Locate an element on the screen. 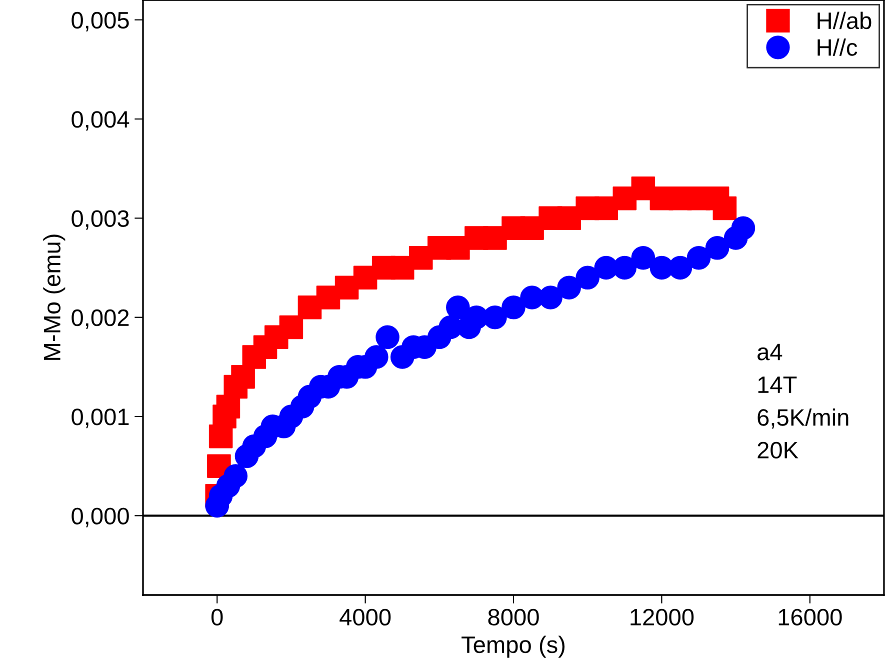  y-tick-label: 0,001 is located at coordinates (100, 418).